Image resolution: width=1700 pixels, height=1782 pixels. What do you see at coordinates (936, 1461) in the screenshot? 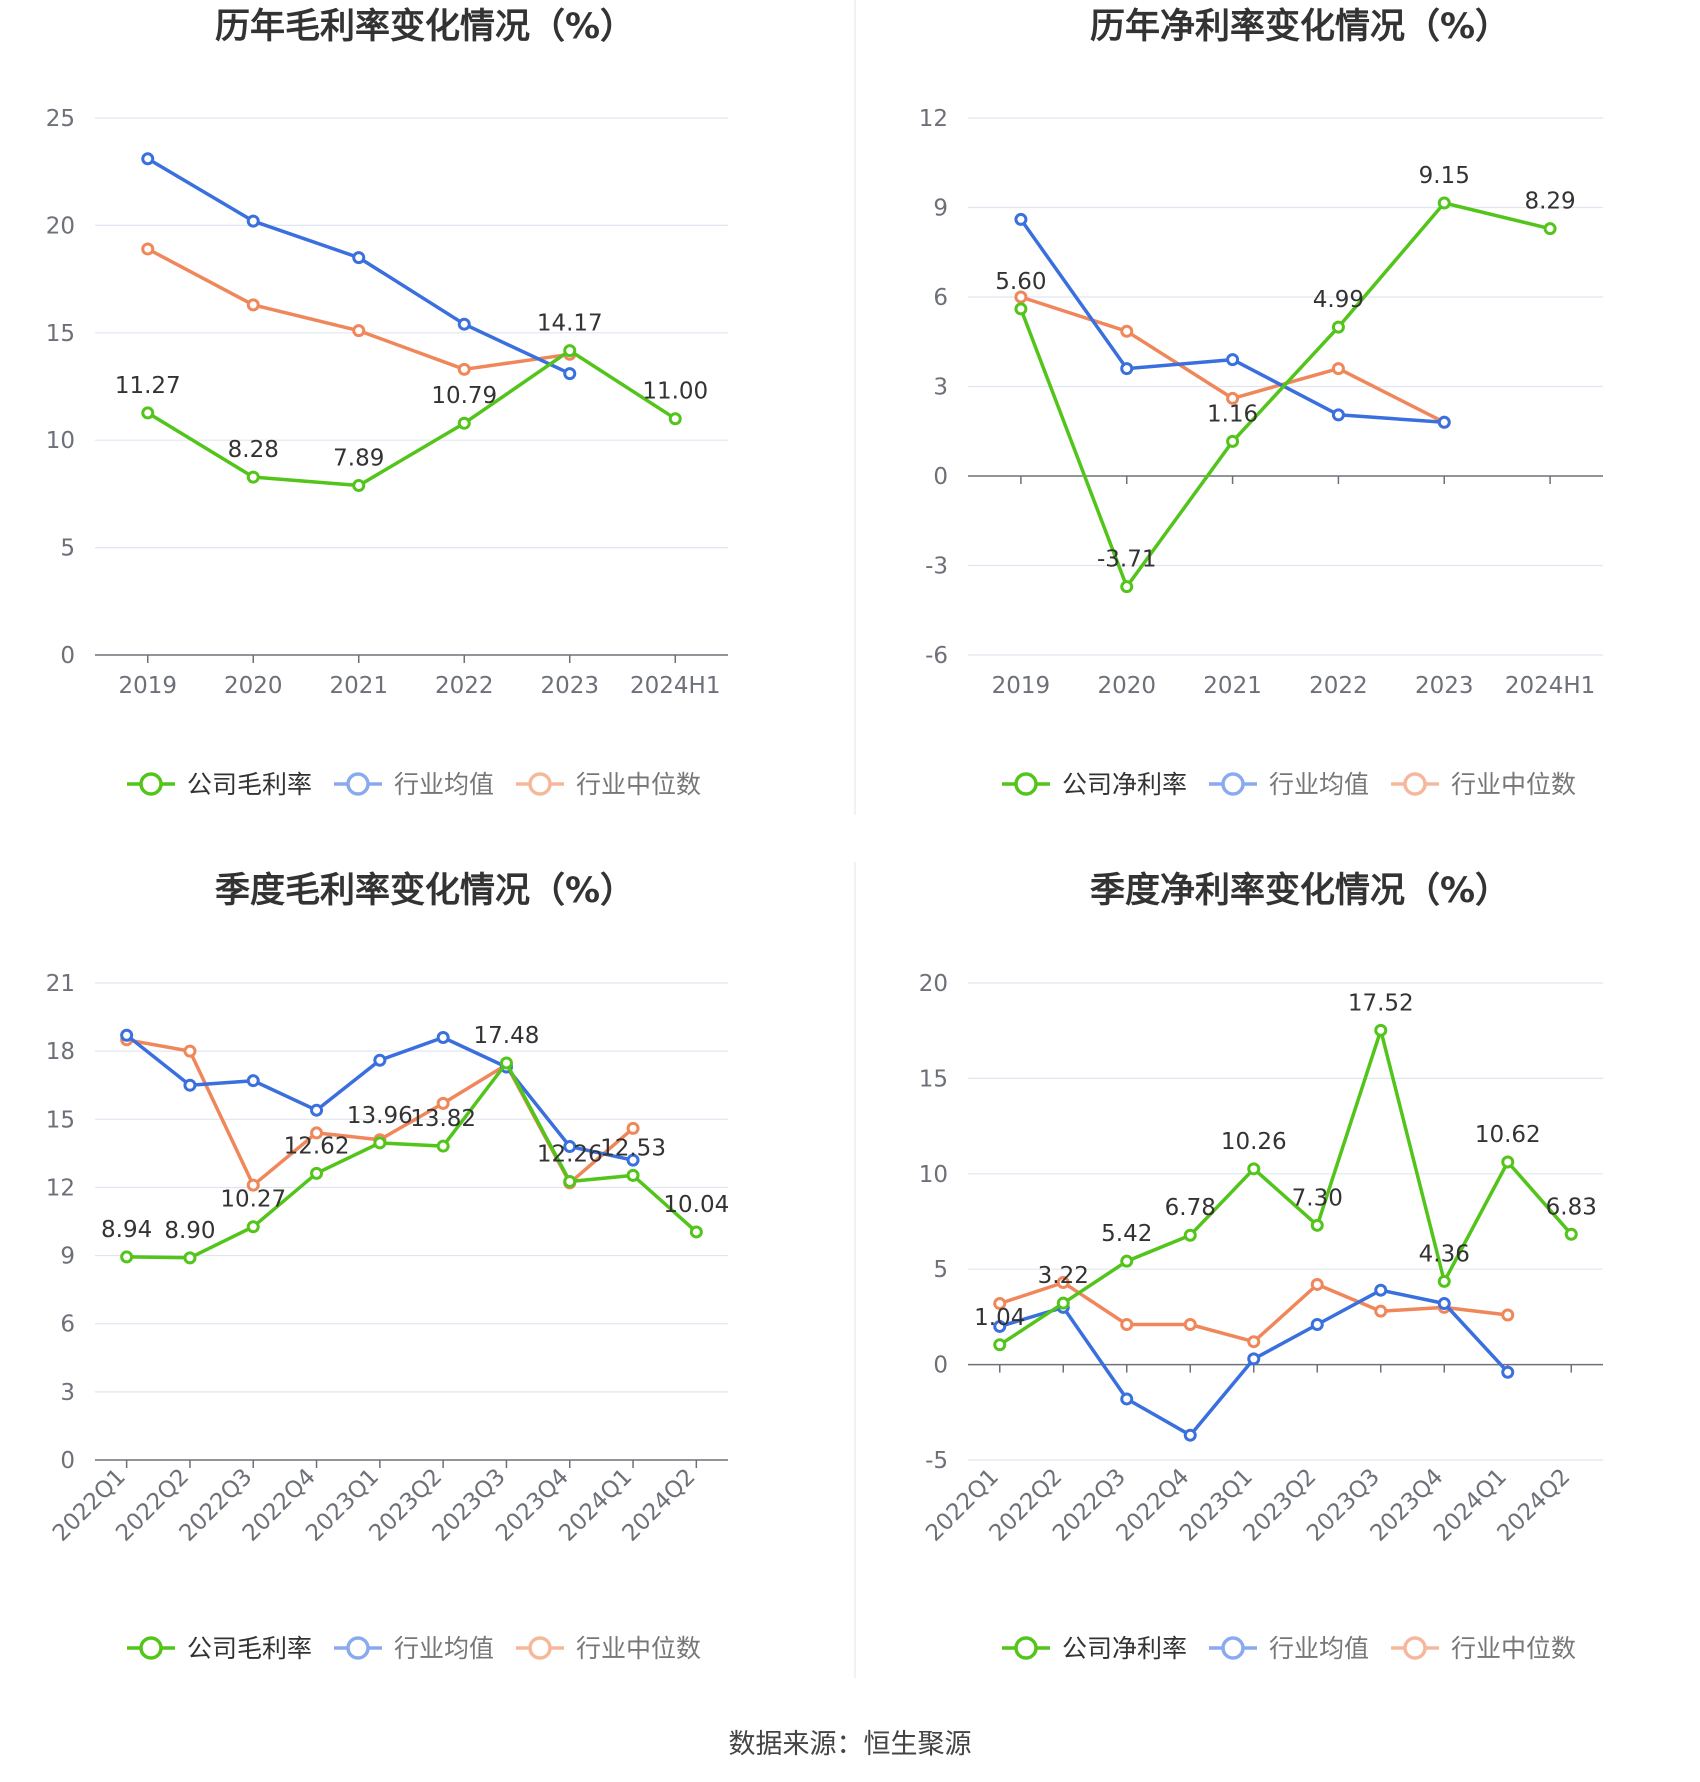
I see `y-tick-label: -5` at bounding box center [936, 1461].